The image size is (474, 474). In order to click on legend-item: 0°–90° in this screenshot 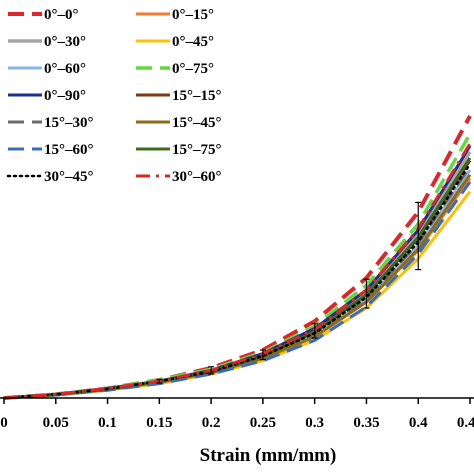, I will do `click(47, 96)`.